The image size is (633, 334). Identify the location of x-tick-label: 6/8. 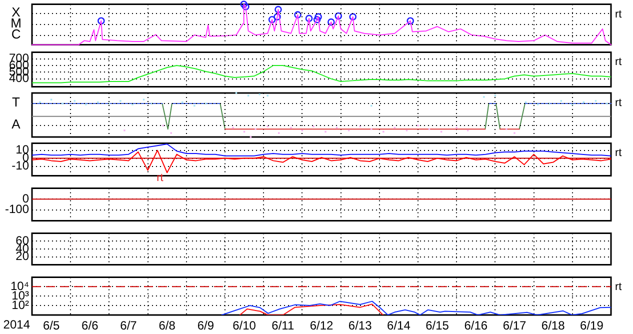
(167, 325).